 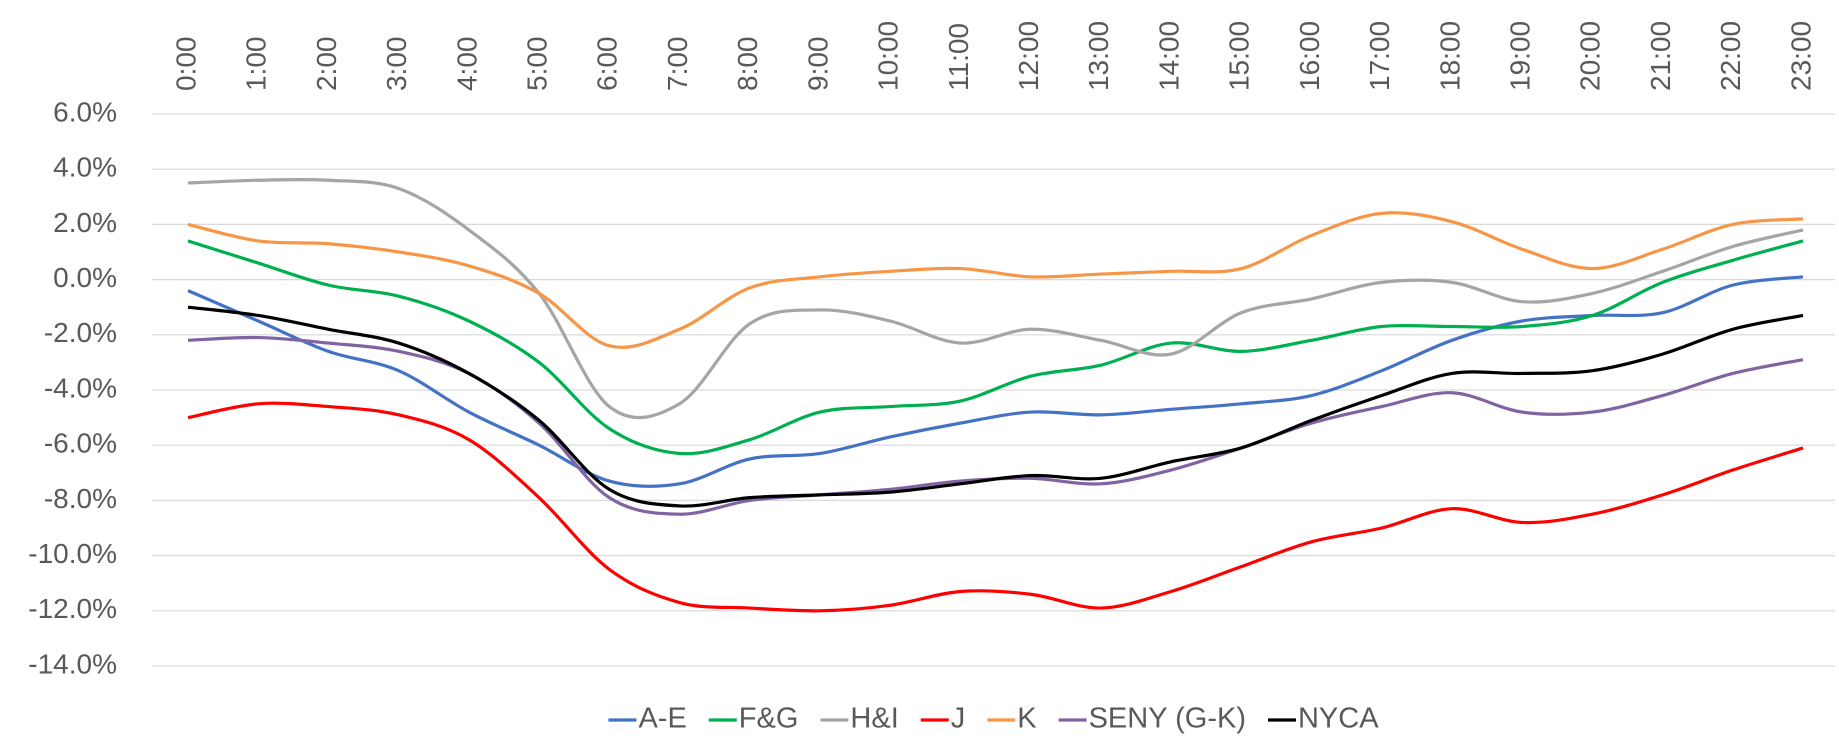 What do you see at coordinates (769, 719) in the screenshot?
I see `legend-label: F&G` at bounding box center [769, 719].